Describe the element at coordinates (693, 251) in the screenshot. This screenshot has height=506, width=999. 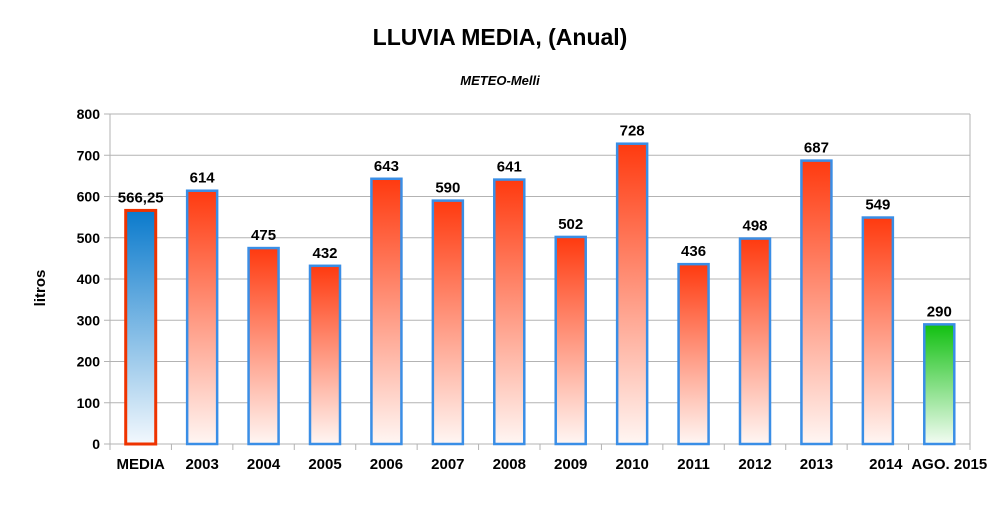
I see `data-label: 436` at that location.